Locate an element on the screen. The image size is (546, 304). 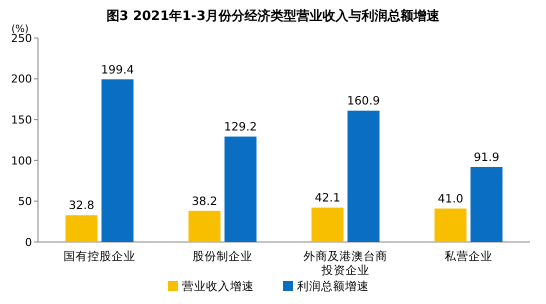
data-label: 91.9 is located at coordinates (487, 157).